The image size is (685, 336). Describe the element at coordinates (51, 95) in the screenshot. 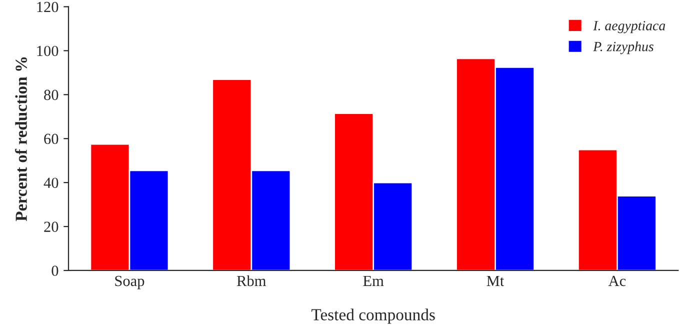

I see `y-tick-label: 80` at that location.